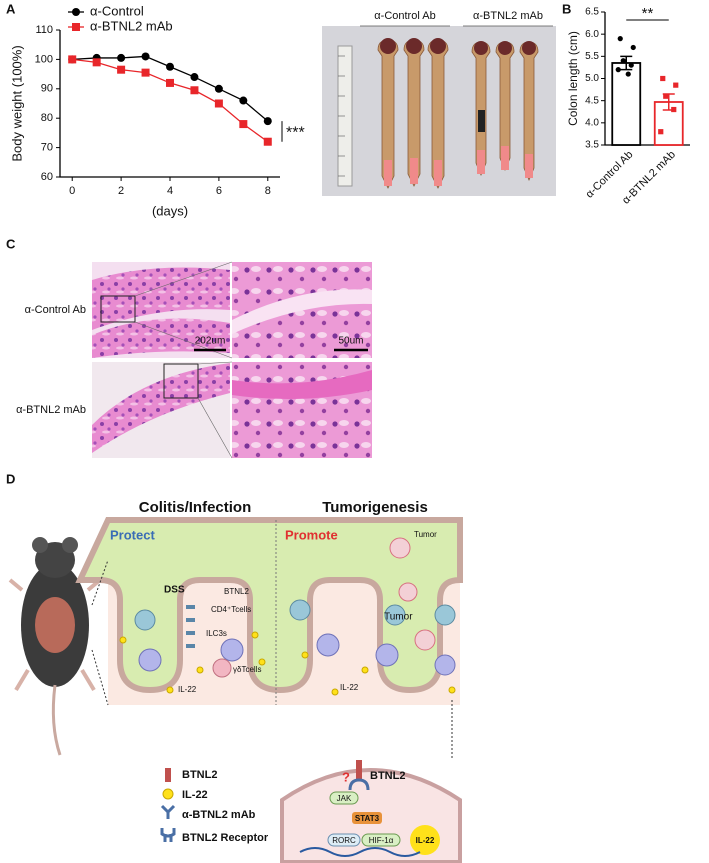 This screenshot has height=863, width=709. What do you see at coordinates (236, 591) in the screenshot?
I see `diagram-text: BTNL2` at bounding box center [236, 591].